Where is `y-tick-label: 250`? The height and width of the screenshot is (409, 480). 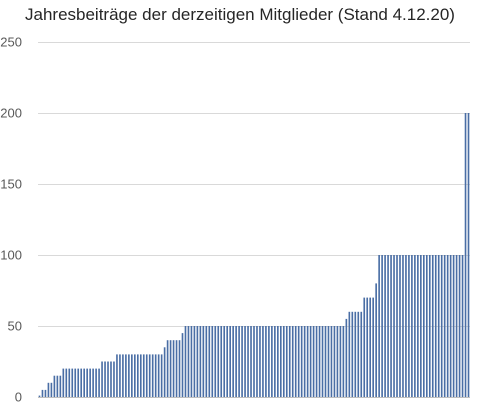
y-tick-label: 250 is located at coordinates (11, 42).